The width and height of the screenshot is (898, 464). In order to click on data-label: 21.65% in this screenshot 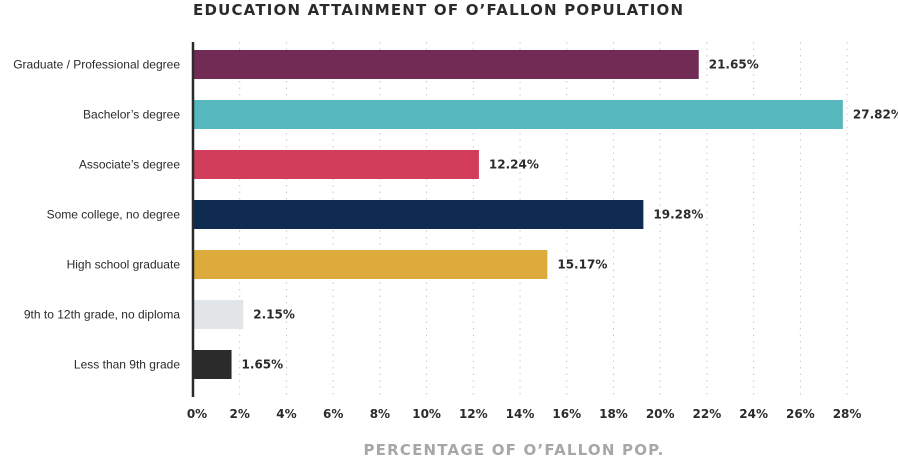, I will do `click(734, 65)`.